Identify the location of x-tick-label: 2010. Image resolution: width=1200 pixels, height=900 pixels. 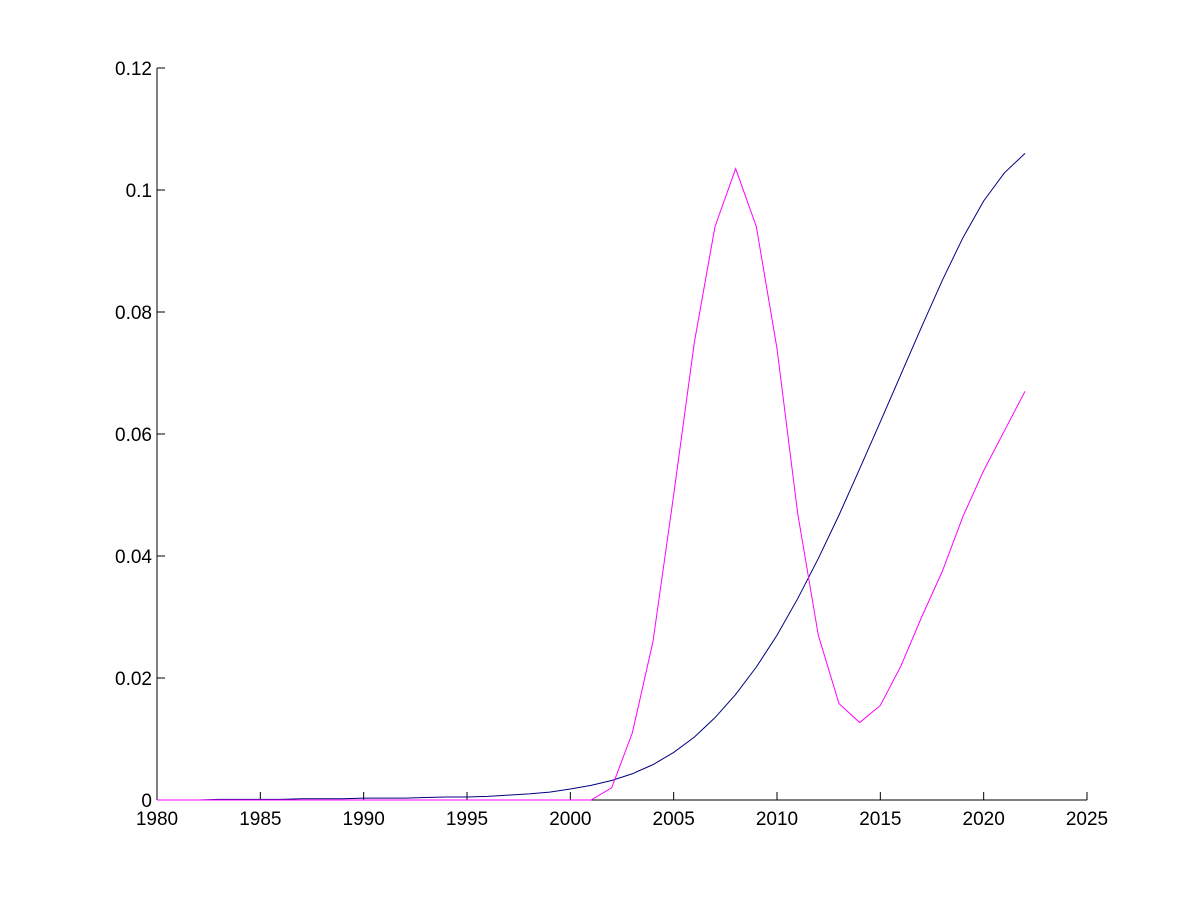
(777, 819).